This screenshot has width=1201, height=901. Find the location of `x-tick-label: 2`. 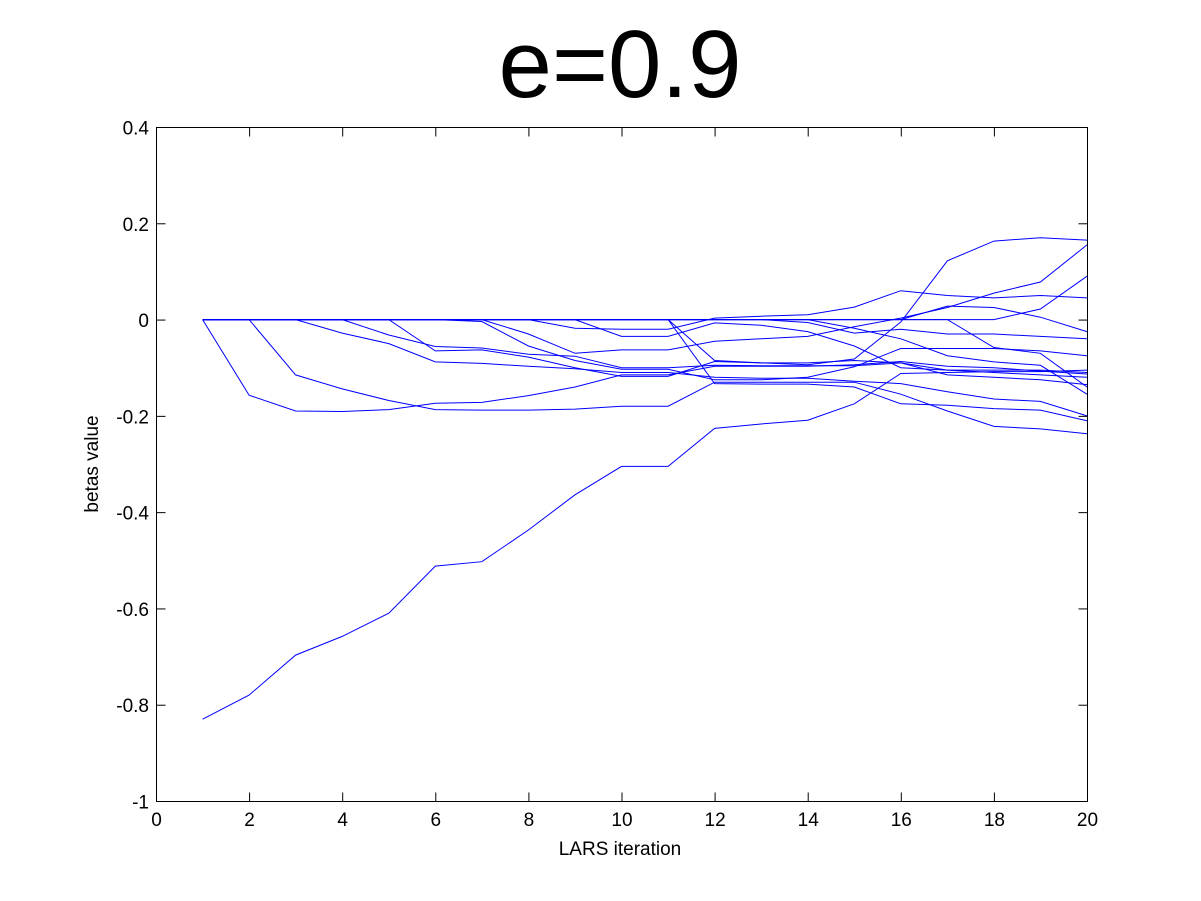

x-tick-label: 2 is located at coordinates (249, 820).